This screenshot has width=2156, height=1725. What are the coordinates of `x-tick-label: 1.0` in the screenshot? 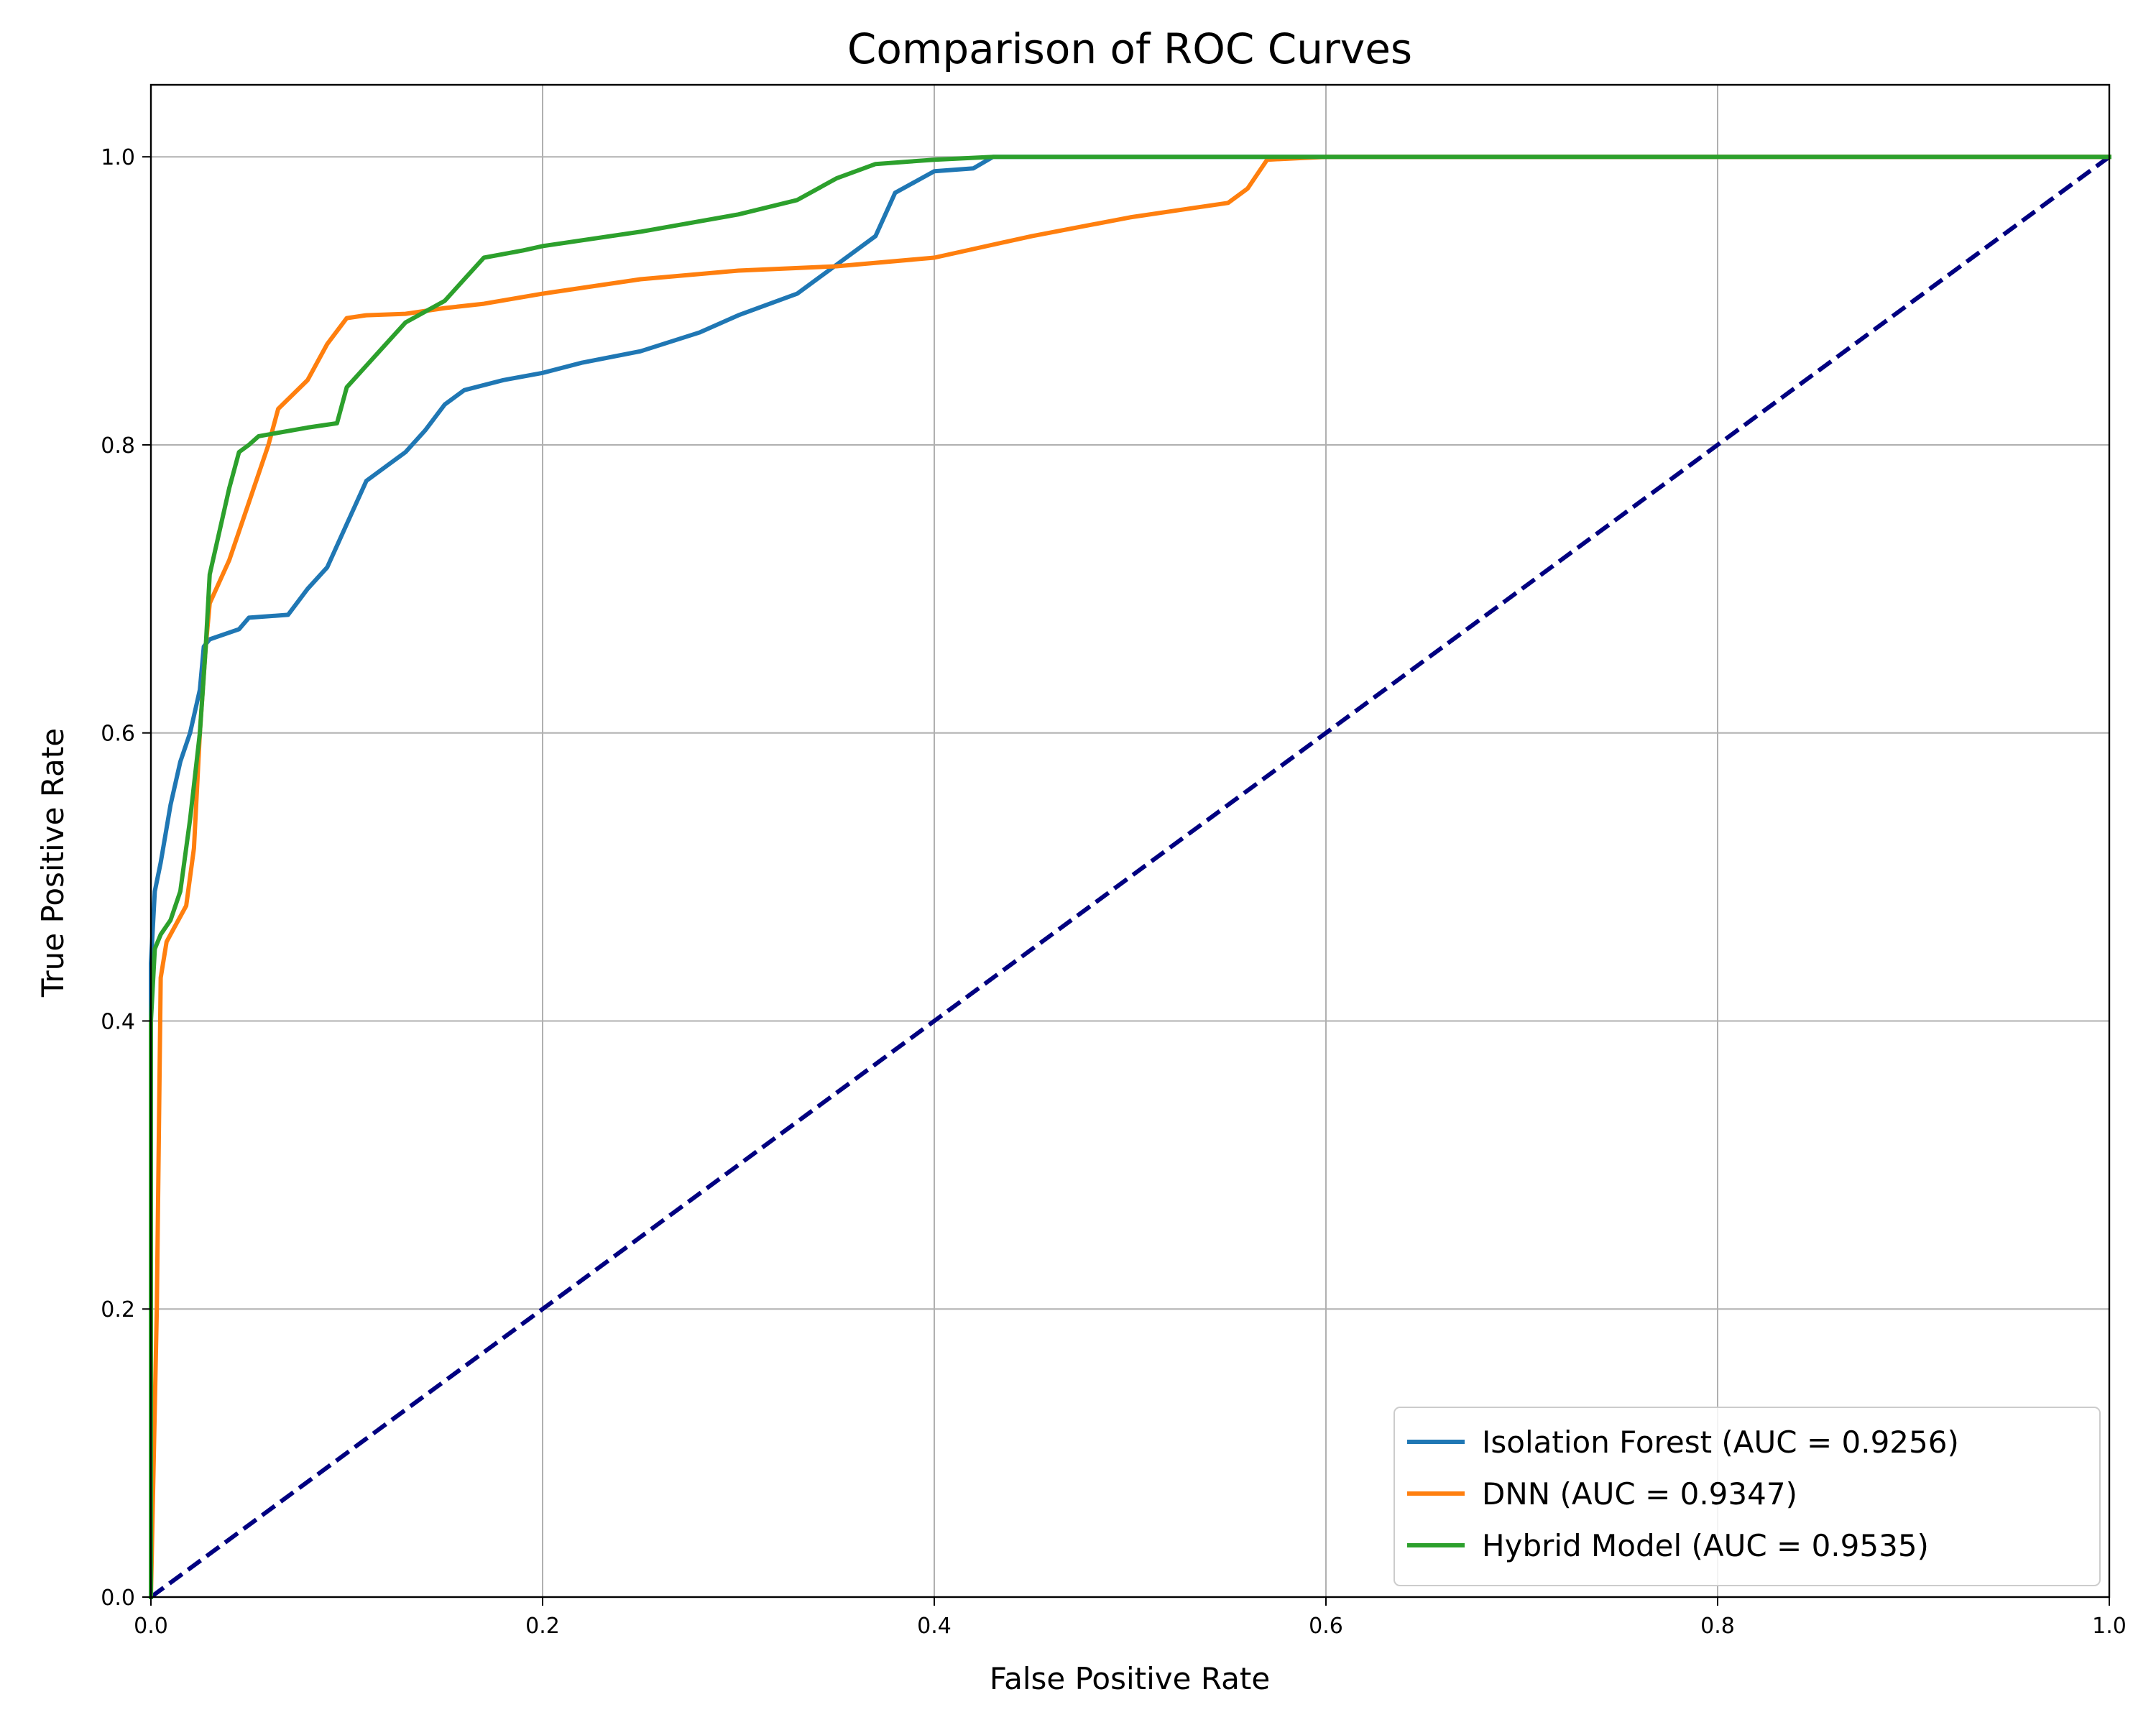 It's located at (2109, 1626).